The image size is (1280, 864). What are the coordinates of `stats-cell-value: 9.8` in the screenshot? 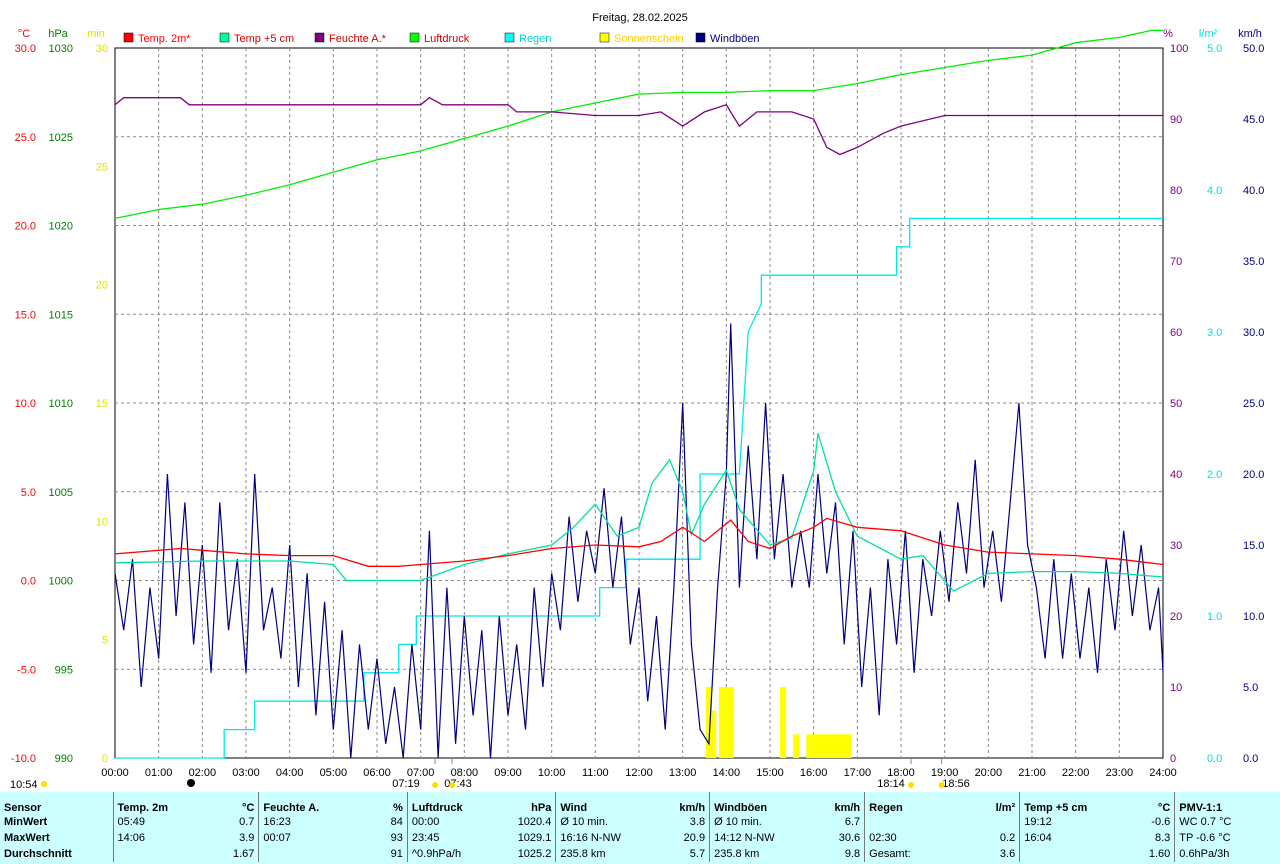 It's located at (852, 854).